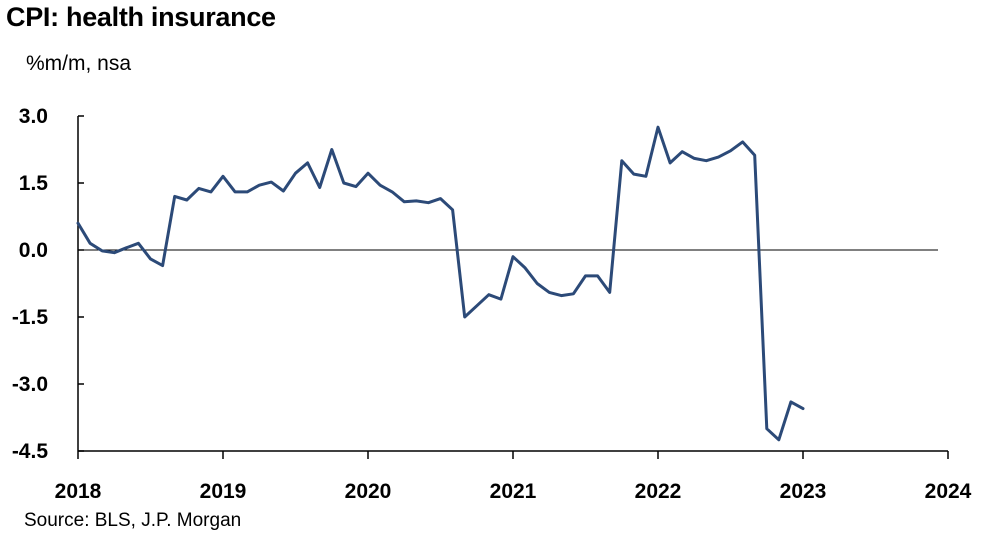  Describe the element at coordinates (141, 17) in the screenshot. I see `chart-title: CPI: health insurance` at that location.